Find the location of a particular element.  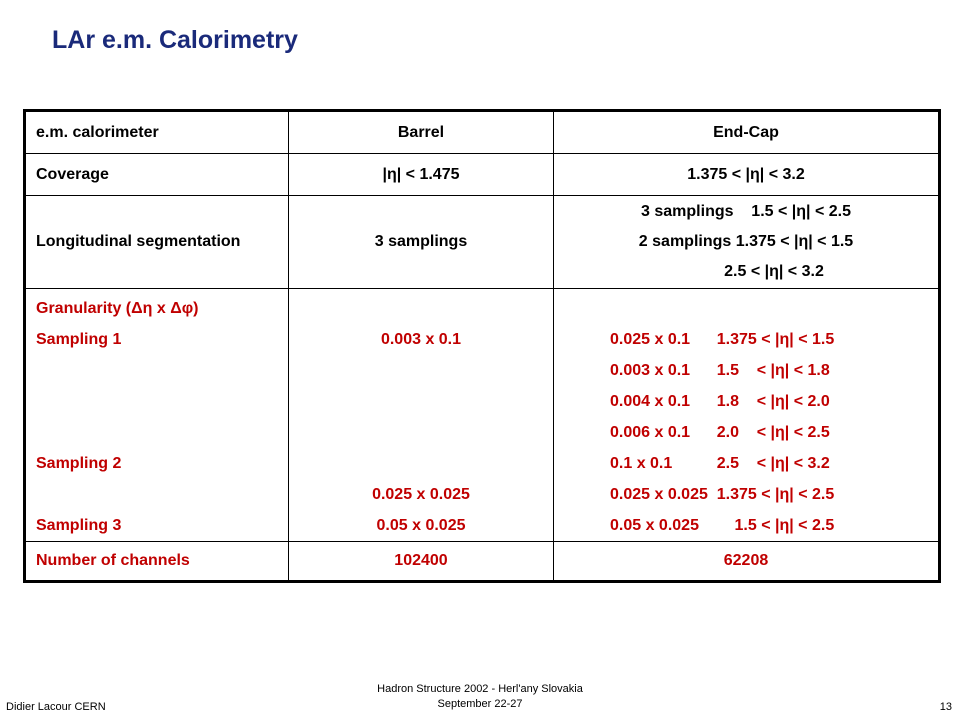

granularity-endcap-line: 0.025 x 0.025 1.375 < |η| < 2.5 is located at coordinates (722, 494).